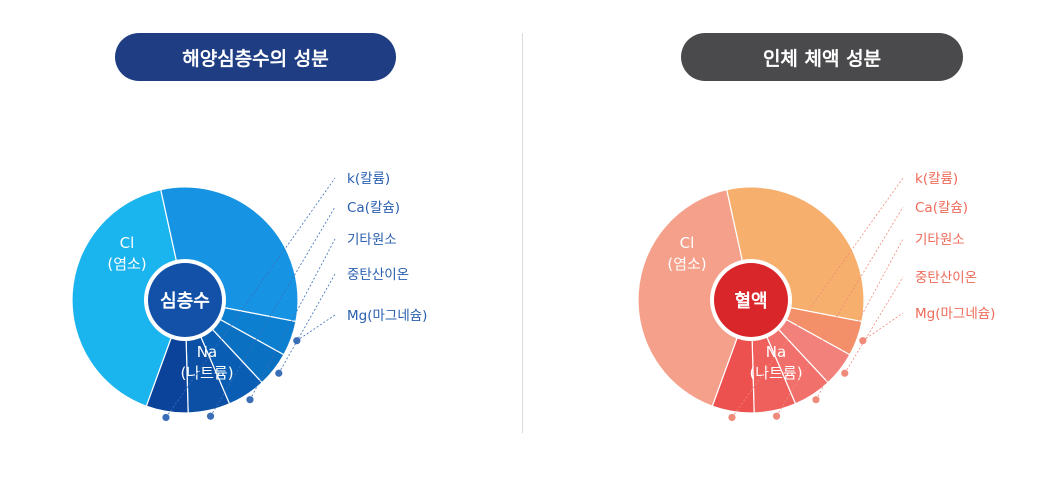  I want to click on center-label: 심층수, so click(185, 301).